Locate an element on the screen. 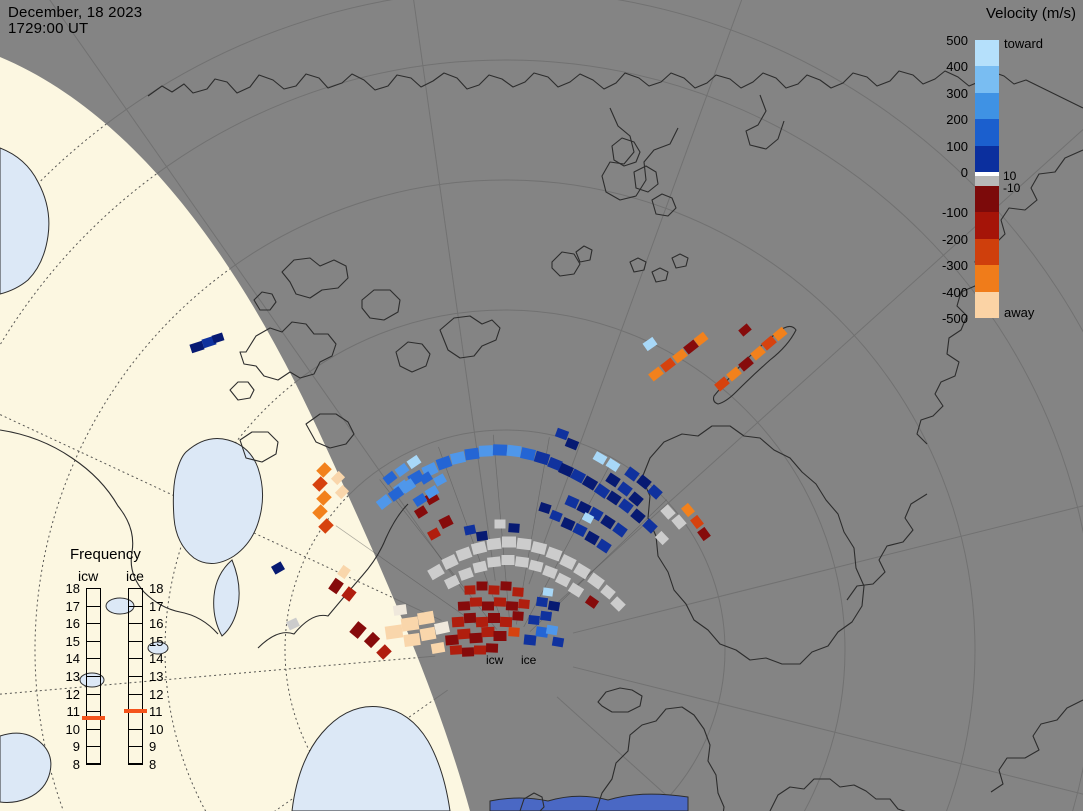 Image resolution: width=1083 pixels, height=811 pixels. frequency-tick: 16 is located at coordinates (72, 624).